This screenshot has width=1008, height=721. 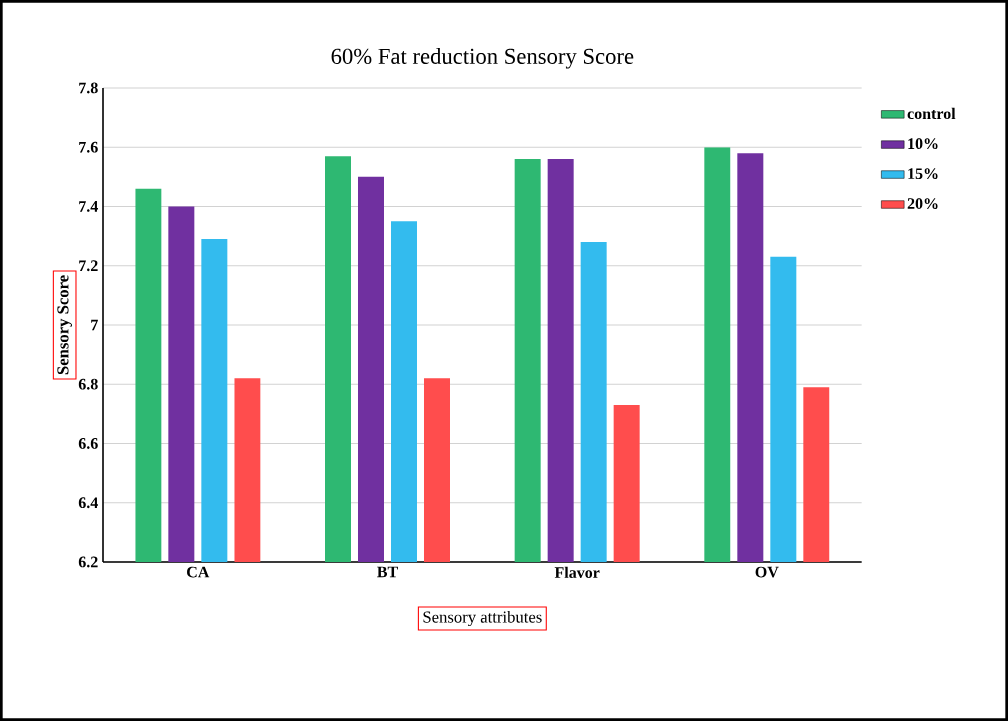 What do you see at coordinates (482, 618) in the screenshot?
I see `x-axis-title: Sensory attributes` at bounding box center [482, 618].